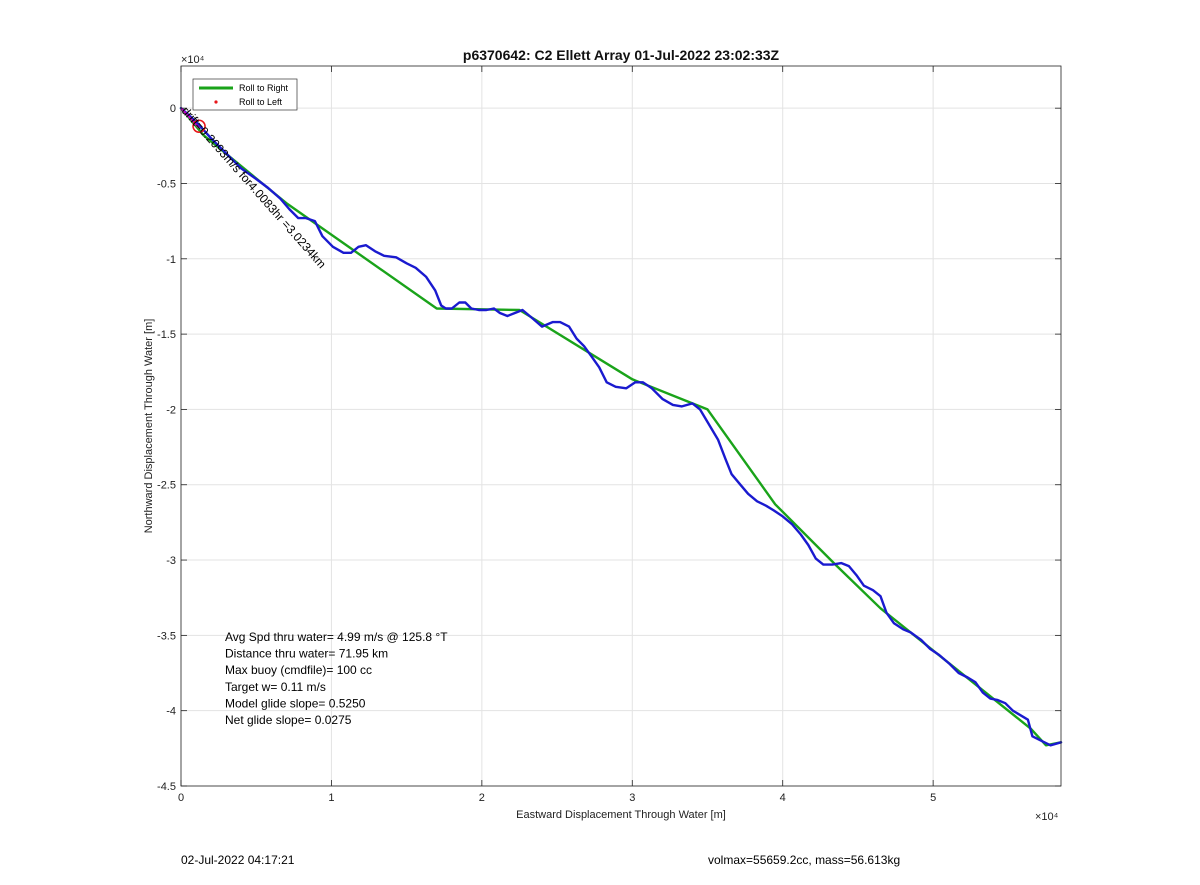  What do you see at coordinates (295, 703) in the screenshot?
I see `annotation-model-glide: Model glide slope= 0.5250` at bounding box center [295, 703].